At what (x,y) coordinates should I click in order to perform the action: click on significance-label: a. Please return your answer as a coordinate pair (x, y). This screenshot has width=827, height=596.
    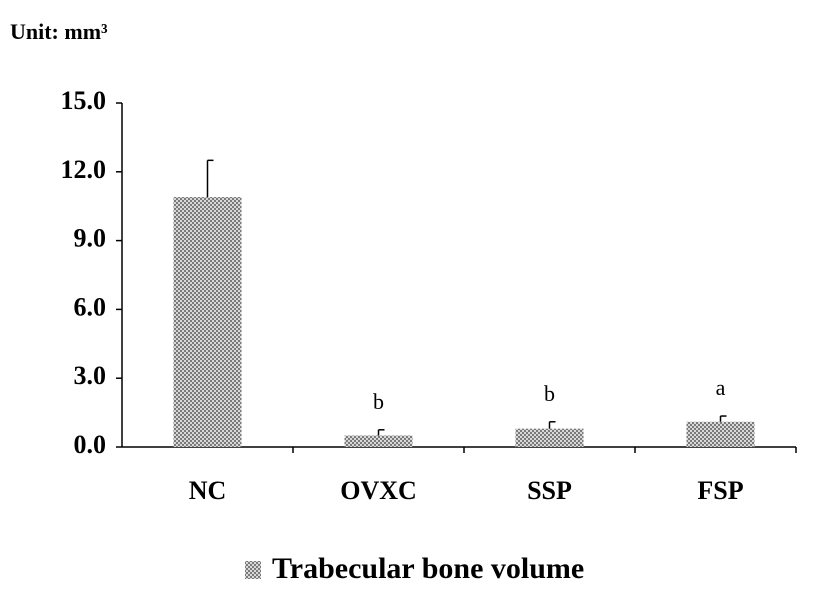
    Looking at the image, I should click on (721, 387).